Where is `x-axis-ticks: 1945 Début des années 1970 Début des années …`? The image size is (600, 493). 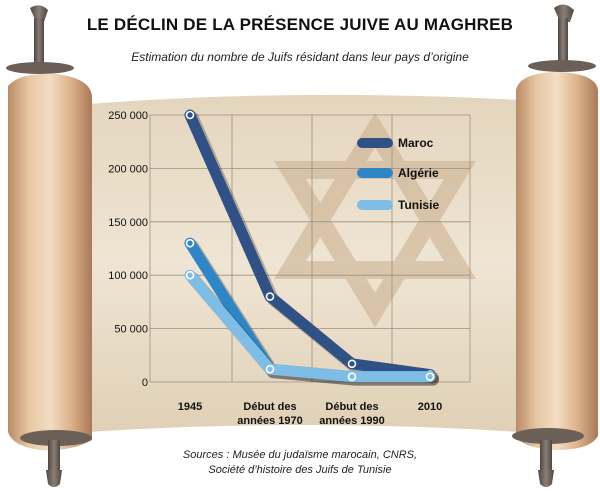
x-axis-ticks: 1945 Début des années 1970 Début des années … is located at coordinates (310, 414).